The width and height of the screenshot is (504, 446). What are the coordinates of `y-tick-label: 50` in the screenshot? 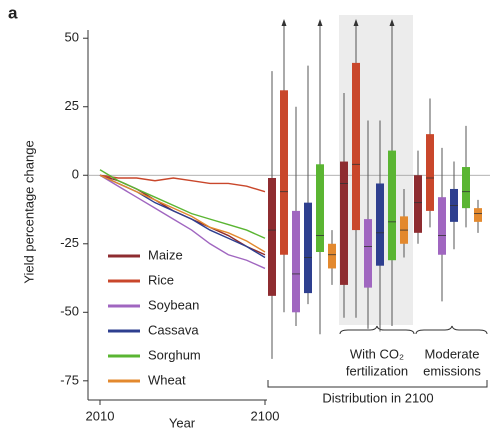 It's located at (72, 37).